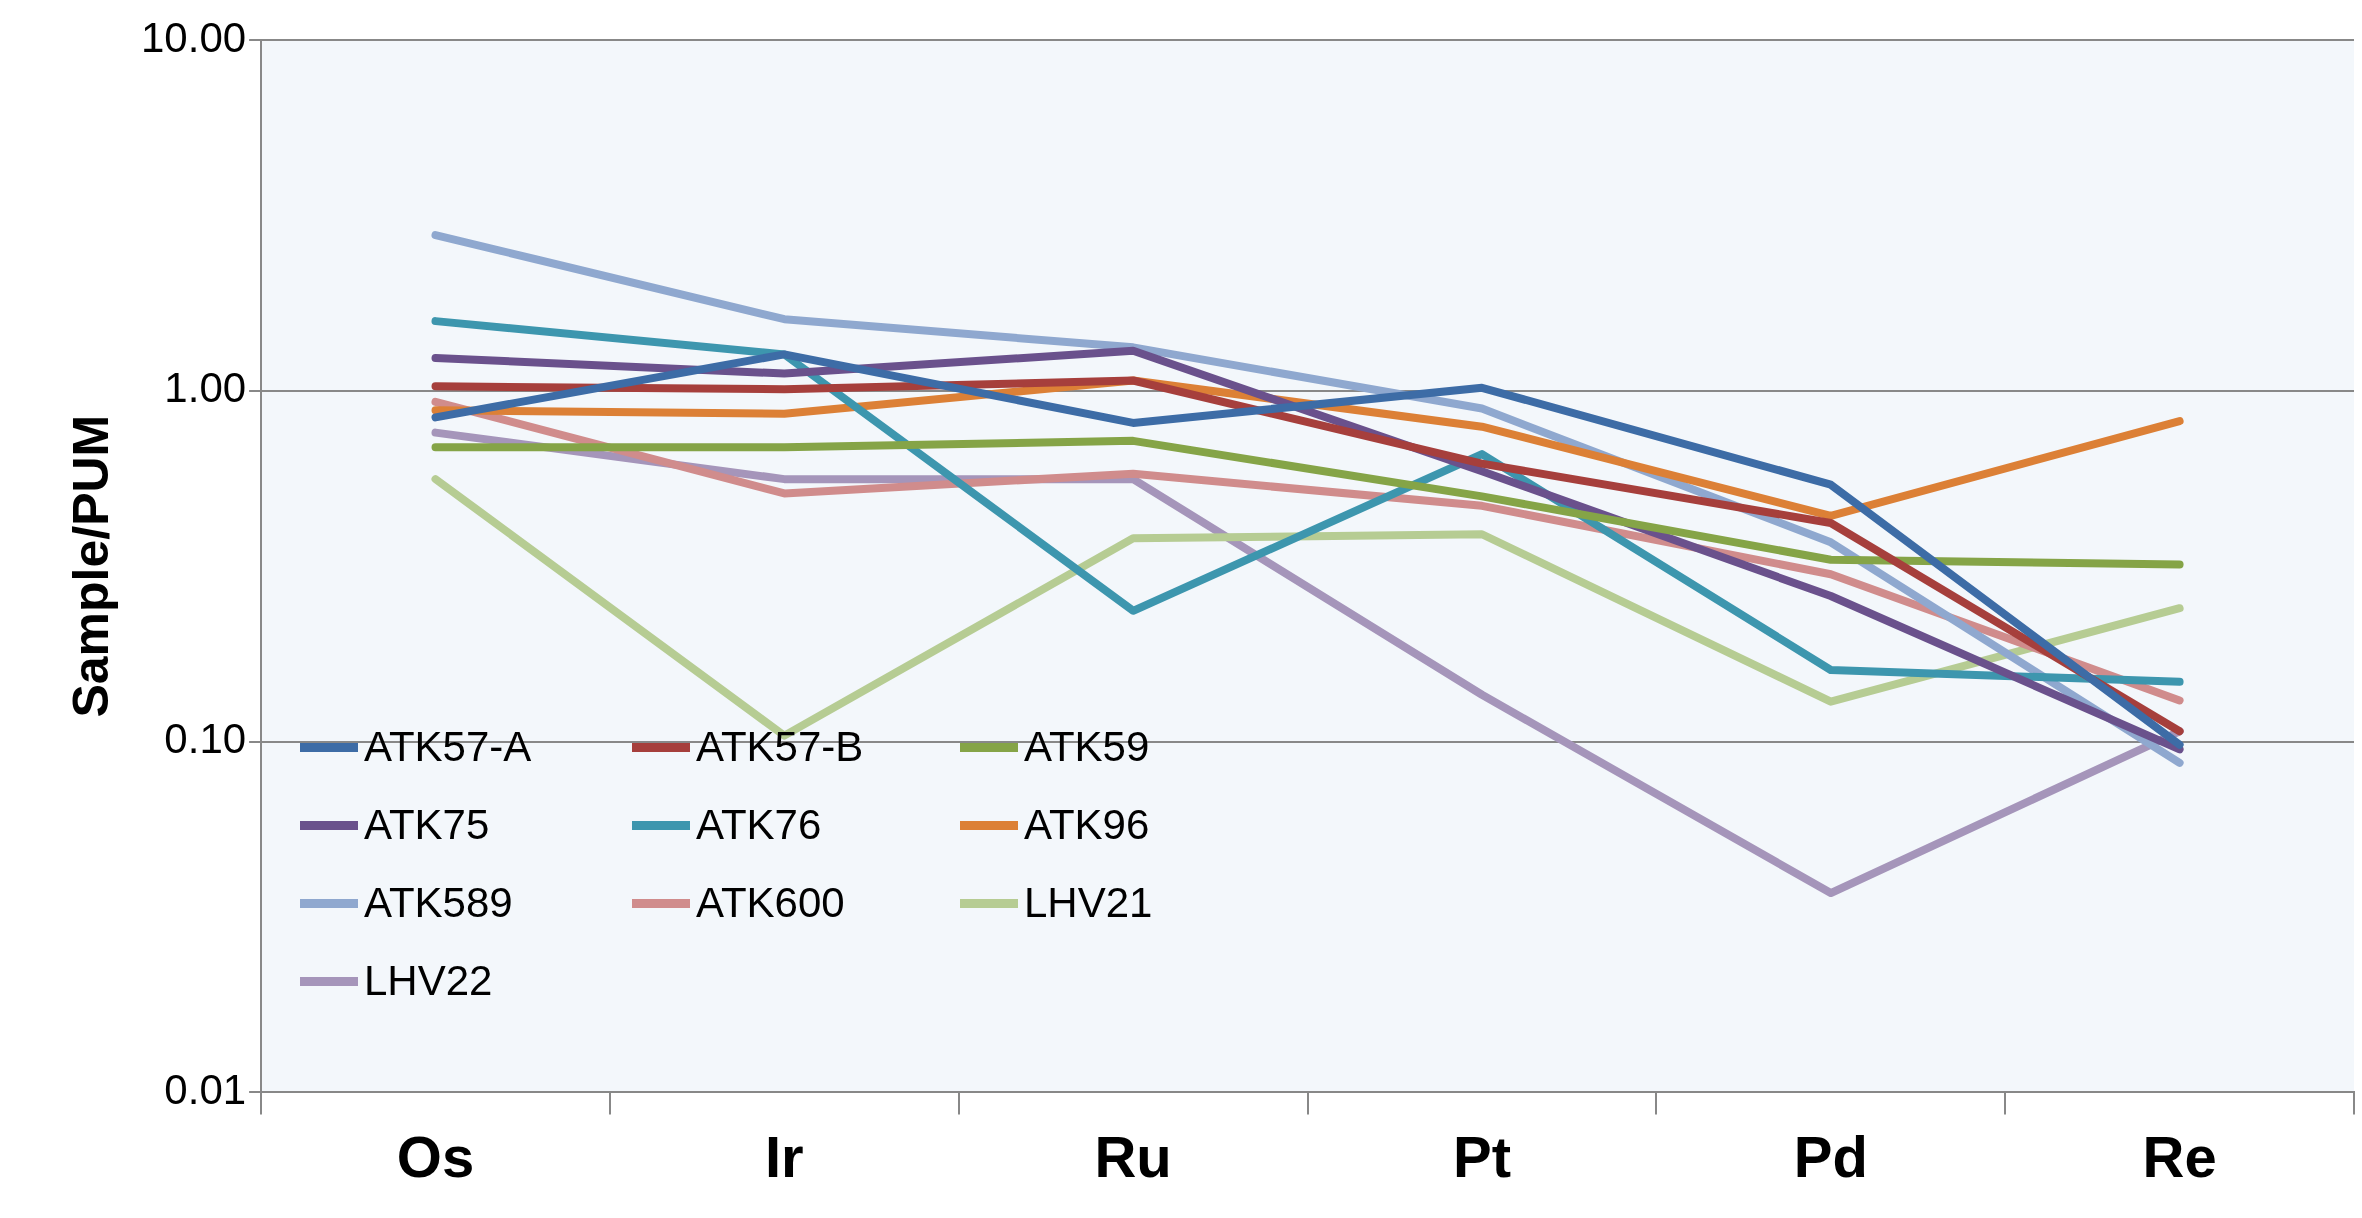 This screenshot has width=2362, height=1218. I want to click on legend-label: ATK57-A, so click(448, 747).